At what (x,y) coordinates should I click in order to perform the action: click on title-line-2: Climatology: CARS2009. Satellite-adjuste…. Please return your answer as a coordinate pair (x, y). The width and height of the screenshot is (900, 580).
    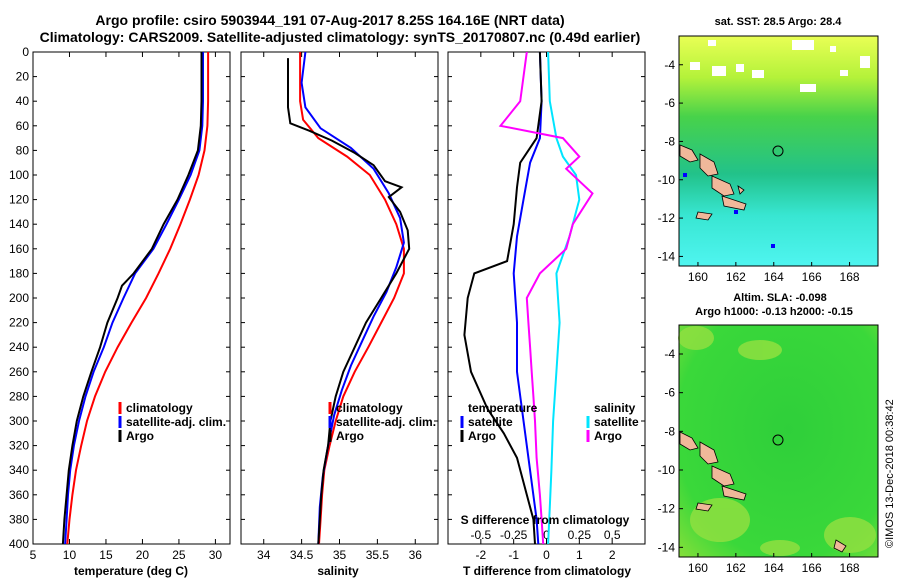
    Looking at the image, I should click on (340, 37).